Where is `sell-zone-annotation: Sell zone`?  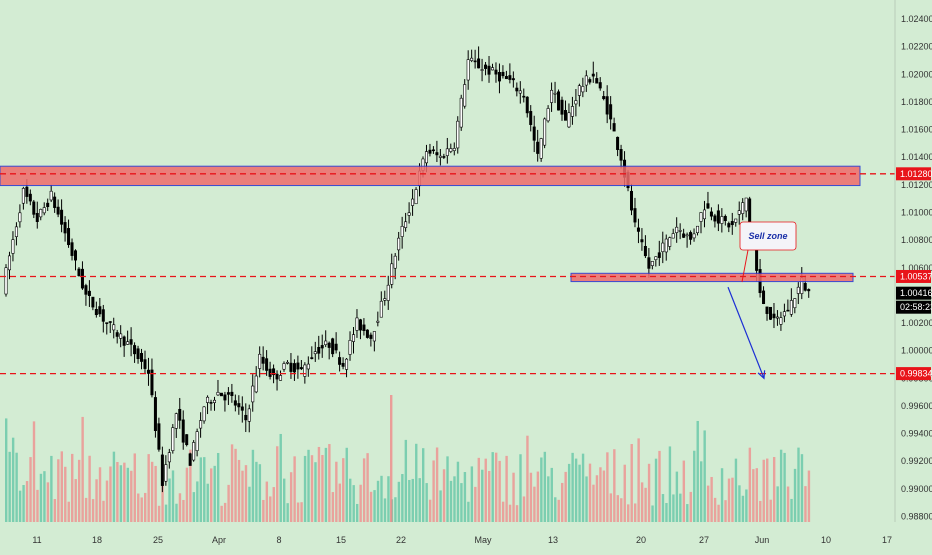 sell-zone-annotation: Sell zone is located at coordinates (768, 252).